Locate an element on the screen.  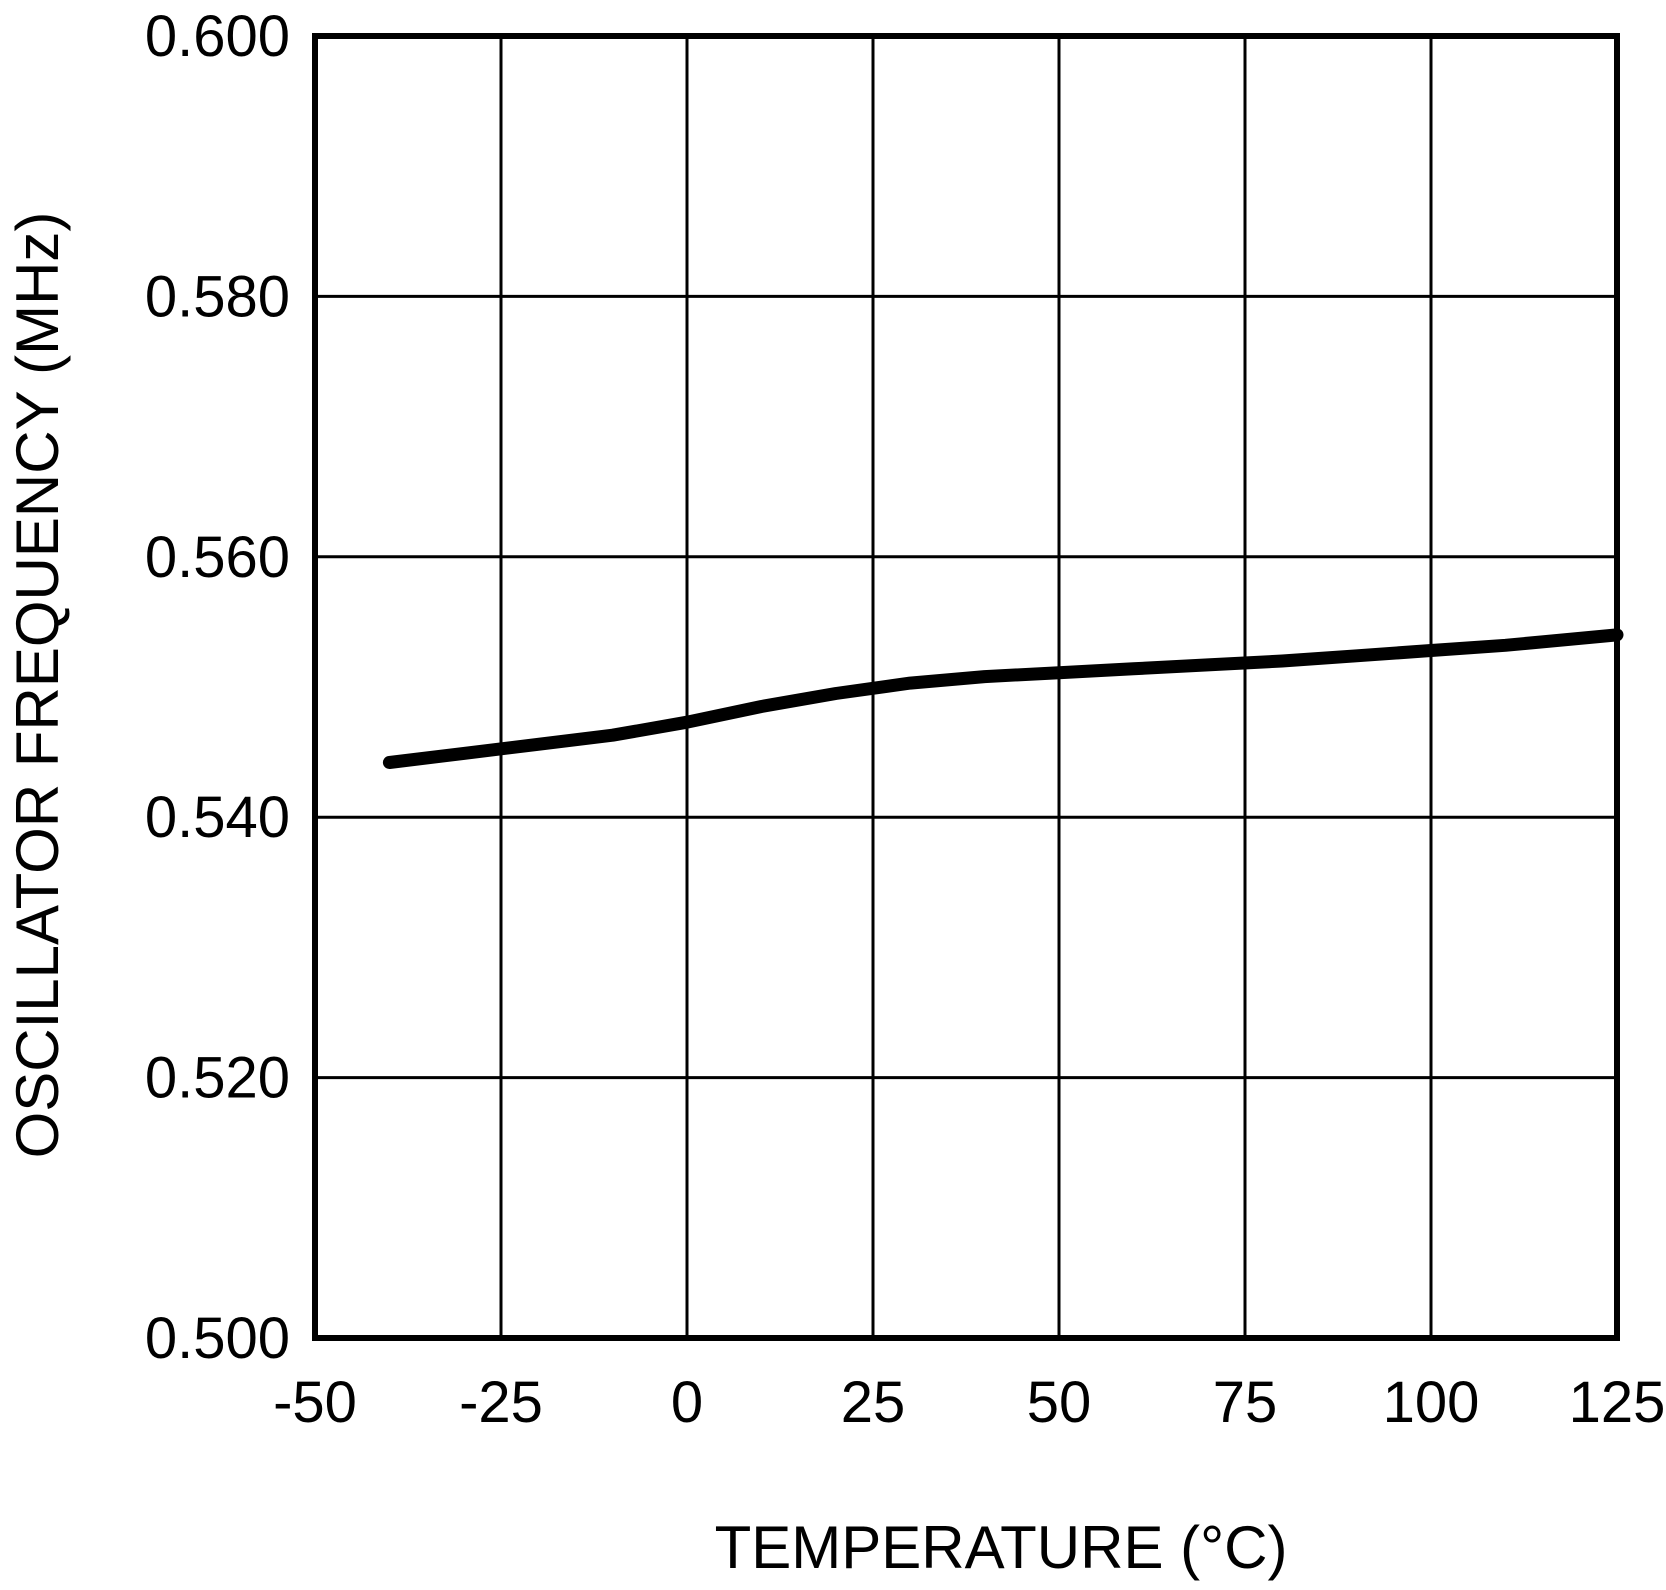
y-tick-label: 0.500 is located at coordinates (217, 1338).